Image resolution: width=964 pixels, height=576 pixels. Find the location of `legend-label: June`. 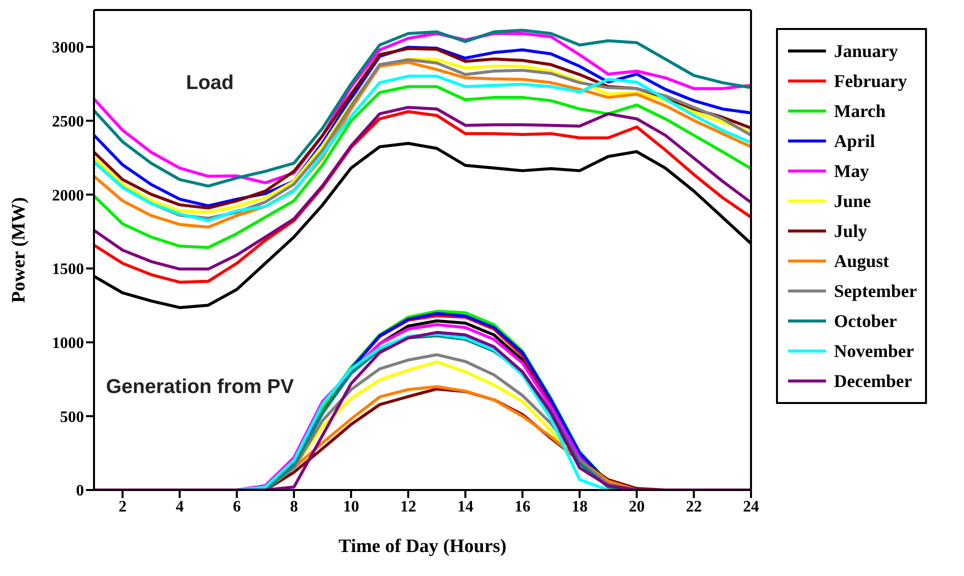

legend-label: June is located at coordinates (853, 201).